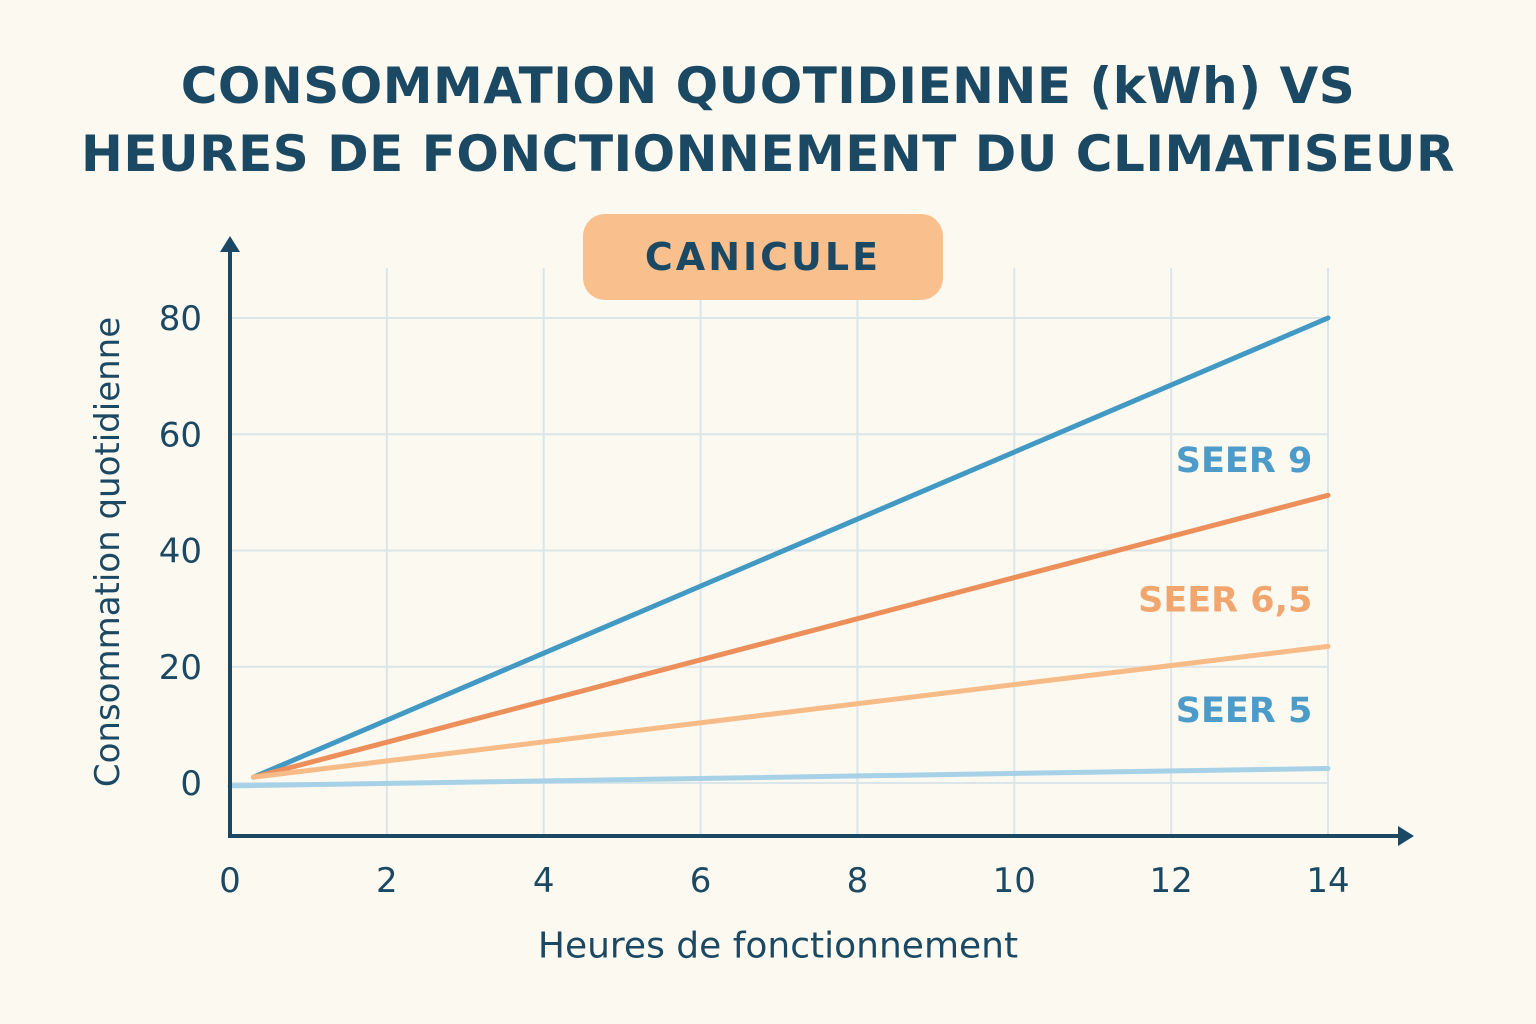 Image resolution: width=1536 pixels, height=1024 pixels. Describe the element at coordinates (1014, 881) in the screenshot. I see `x-tick-label: 10` at that location.